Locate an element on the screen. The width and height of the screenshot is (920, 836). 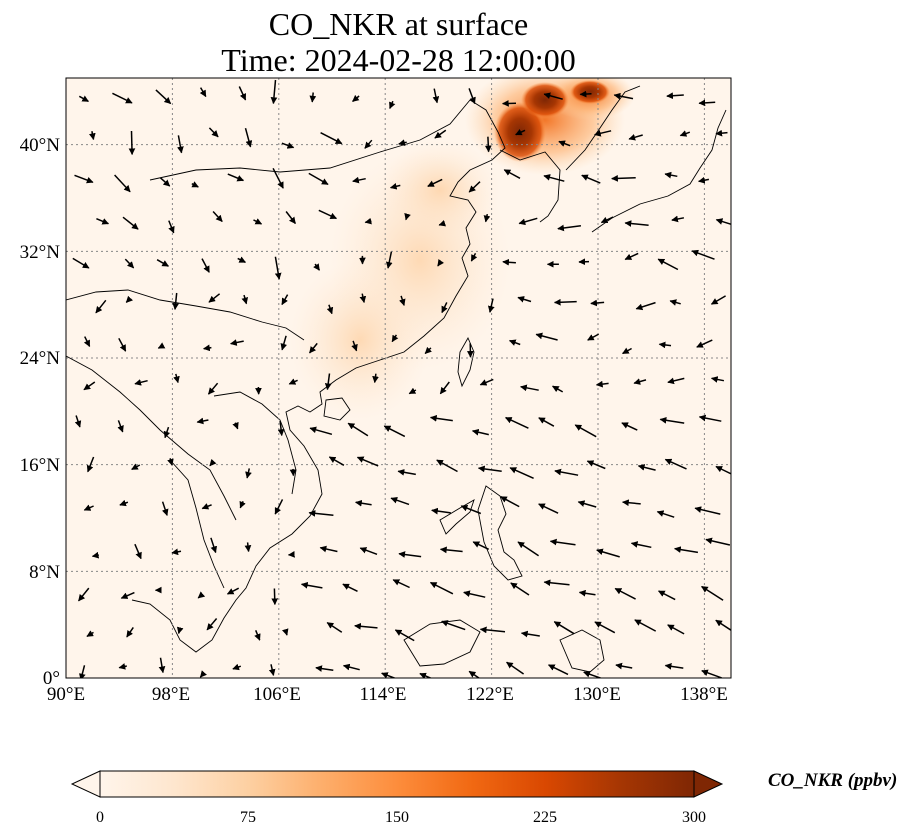
colorbar-ramp is located at coordinates (397, 784).